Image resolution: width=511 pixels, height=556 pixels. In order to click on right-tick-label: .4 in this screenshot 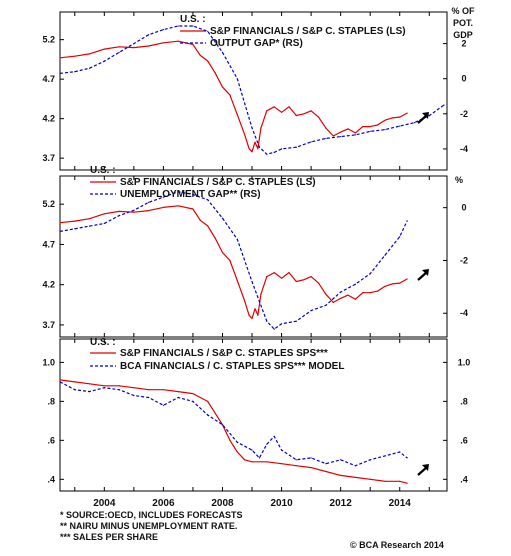, I will do `click(464, 479)`.